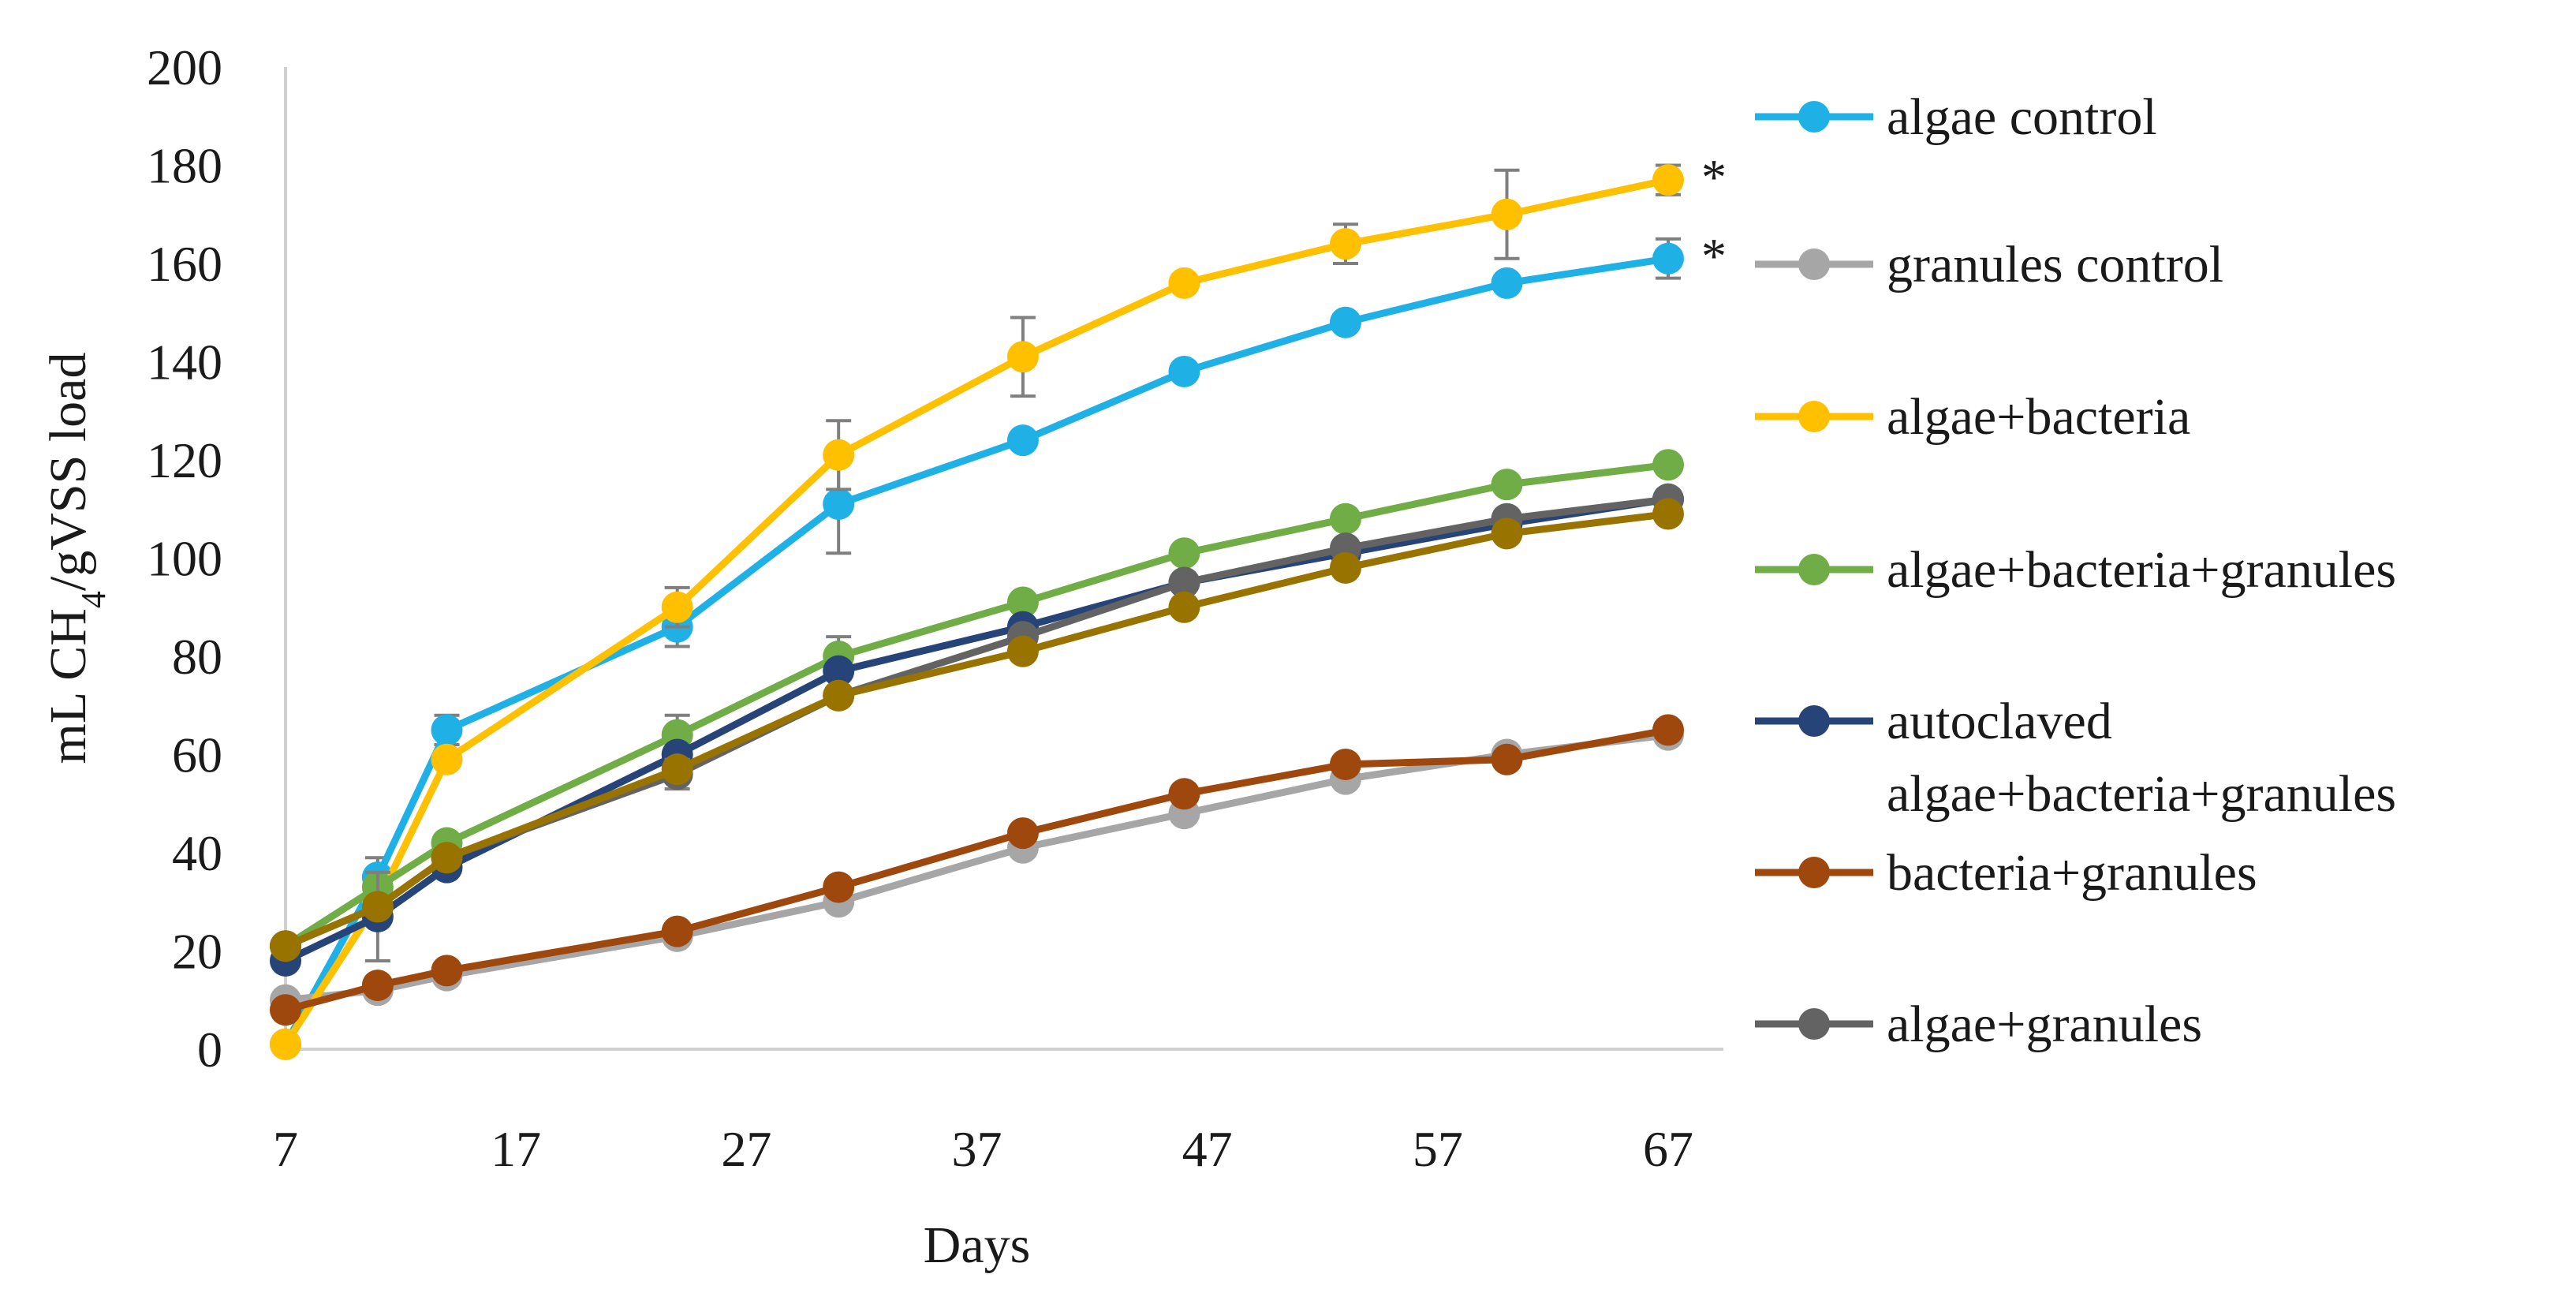 Image resolution: width=2576 pixels, height=1304 pixels. I want to click on y-tick-label: 180, so click(184, 166).